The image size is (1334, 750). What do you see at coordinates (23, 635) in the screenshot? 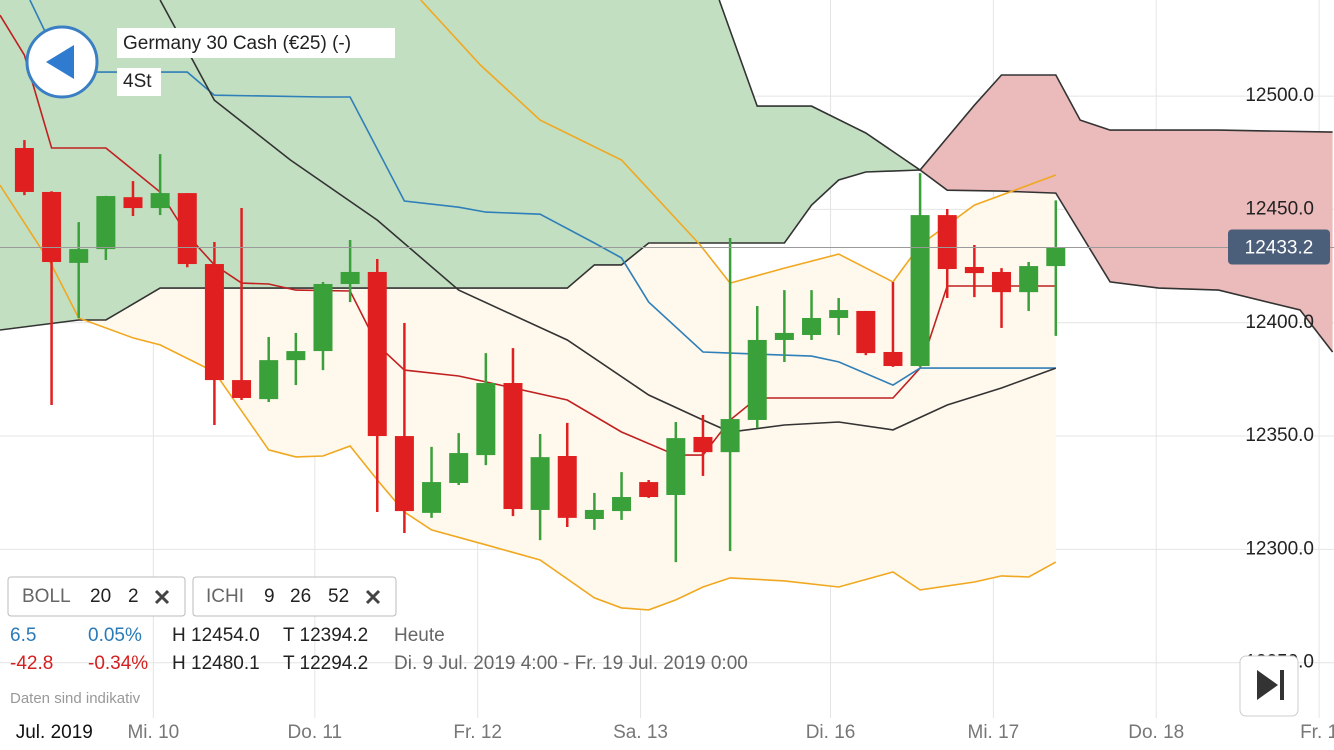
I see `change: 6.5` at bounding box center [23, 635].